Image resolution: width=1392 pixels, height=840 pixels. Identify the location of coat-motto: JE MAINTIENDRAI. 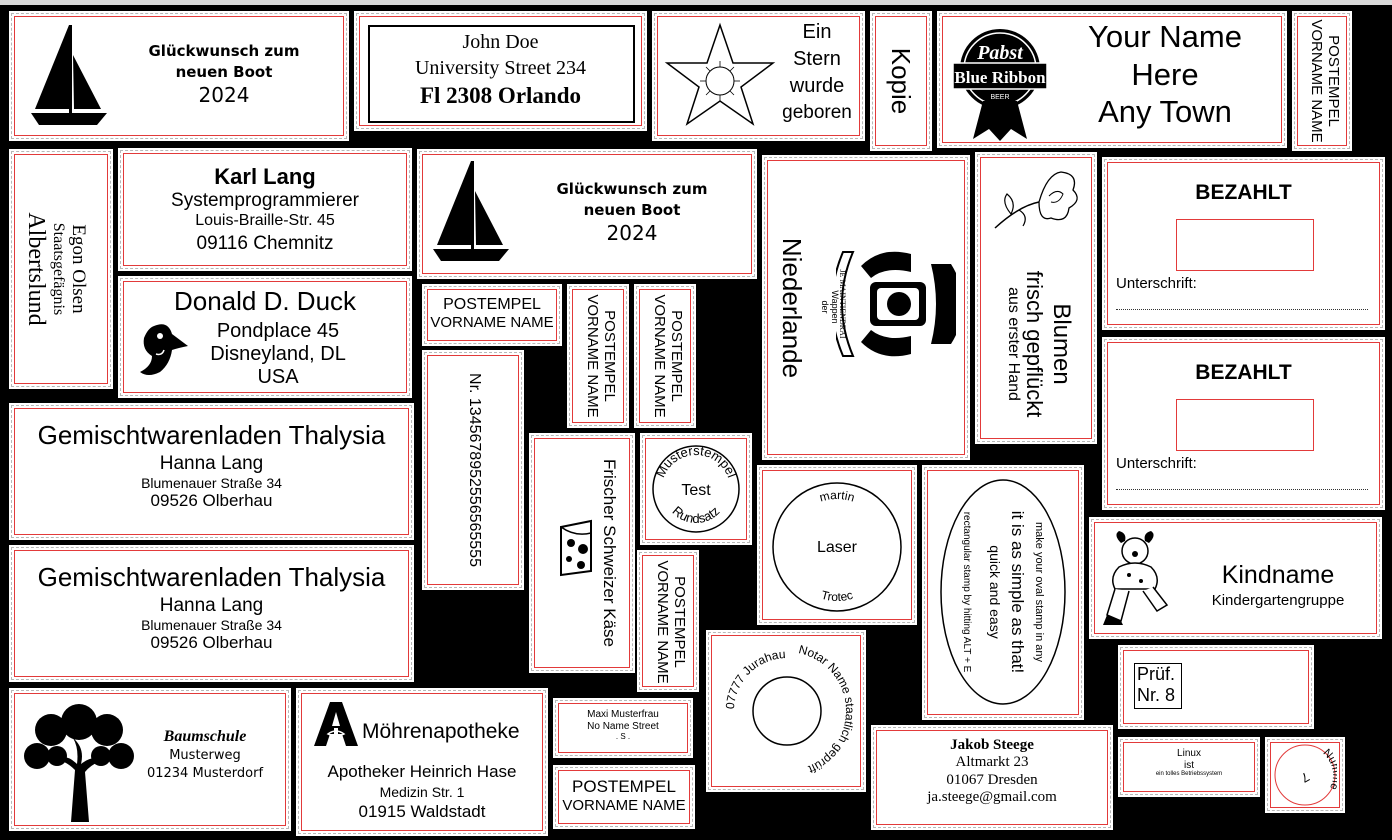
(842, 303).